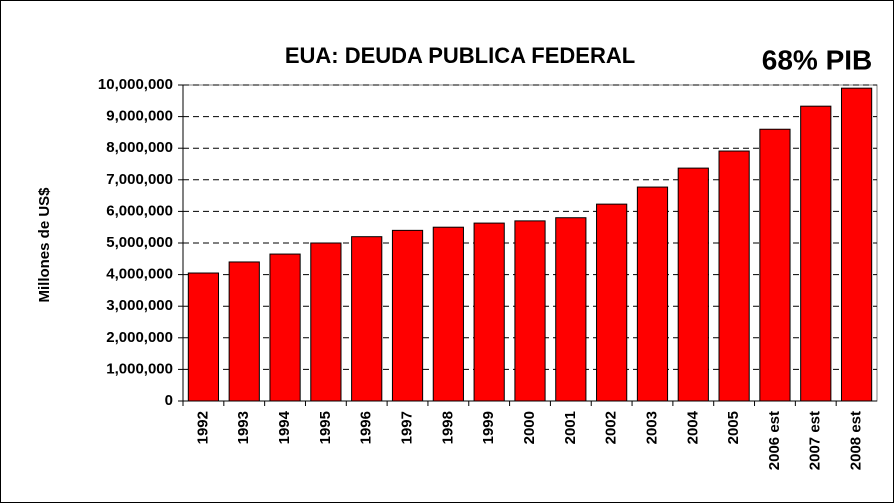 This screenshot has width=894, height=503. What do you see at coordinates (488, 427) in the screenshot?
I see `x-tick-label: 1999` at bounding box center [488, 427].